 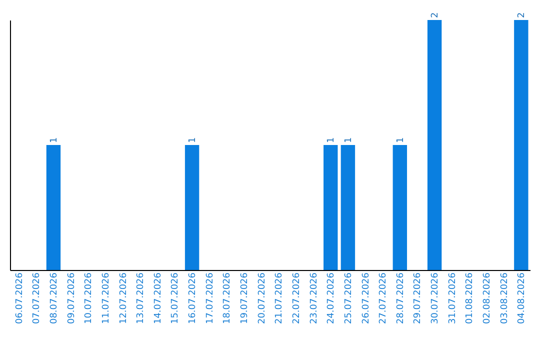 What do you see at coordinates (245, 298) in the screenshot?
I see `x-tick-label: 19.07.2026` at bounding box center [245, 298].